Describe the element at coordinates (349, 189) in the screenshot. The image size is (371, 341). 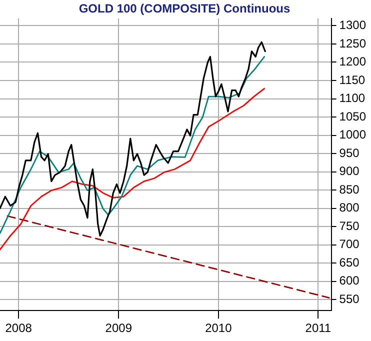
I see `y-tick-label: 850` at that location.